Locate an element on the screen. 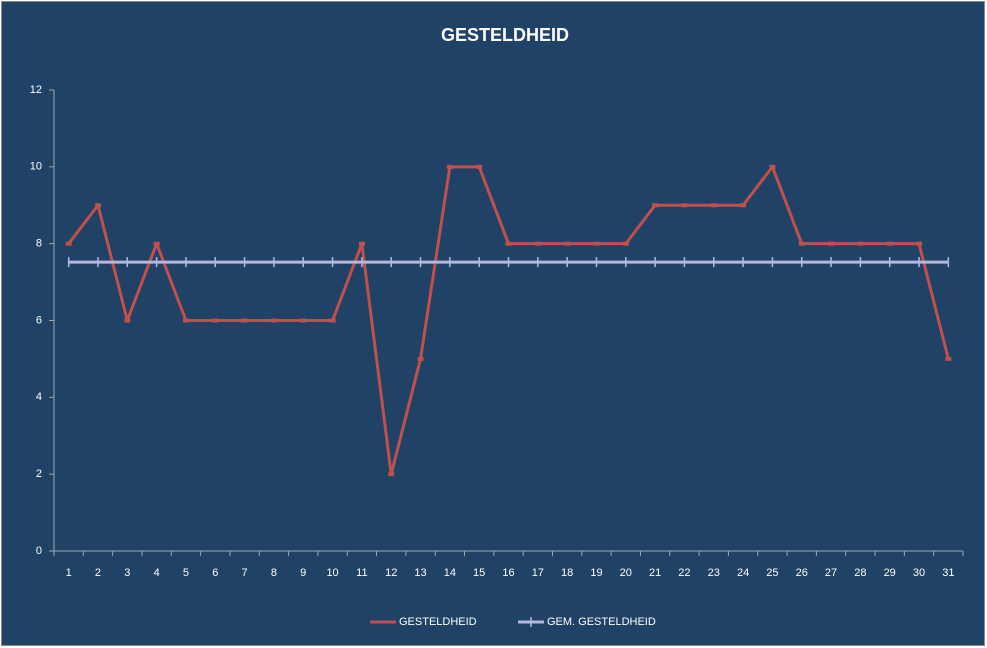 The image size is (987, 648). y-tick-label: 2 is located at coordinates (39, 474).